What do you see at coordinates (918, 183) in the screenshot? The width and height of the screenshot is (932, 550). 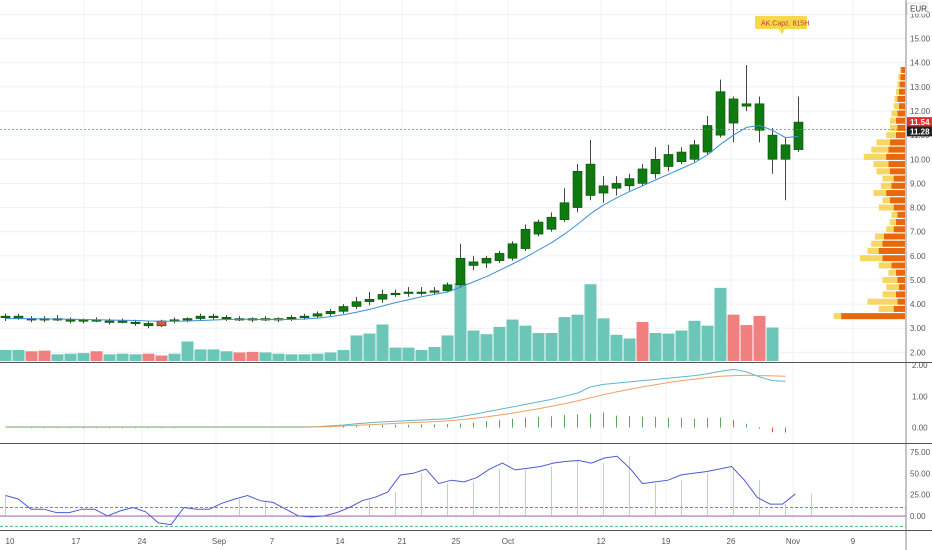 I see `price-tick-label: 9.00` at bounding box center [918, 183].